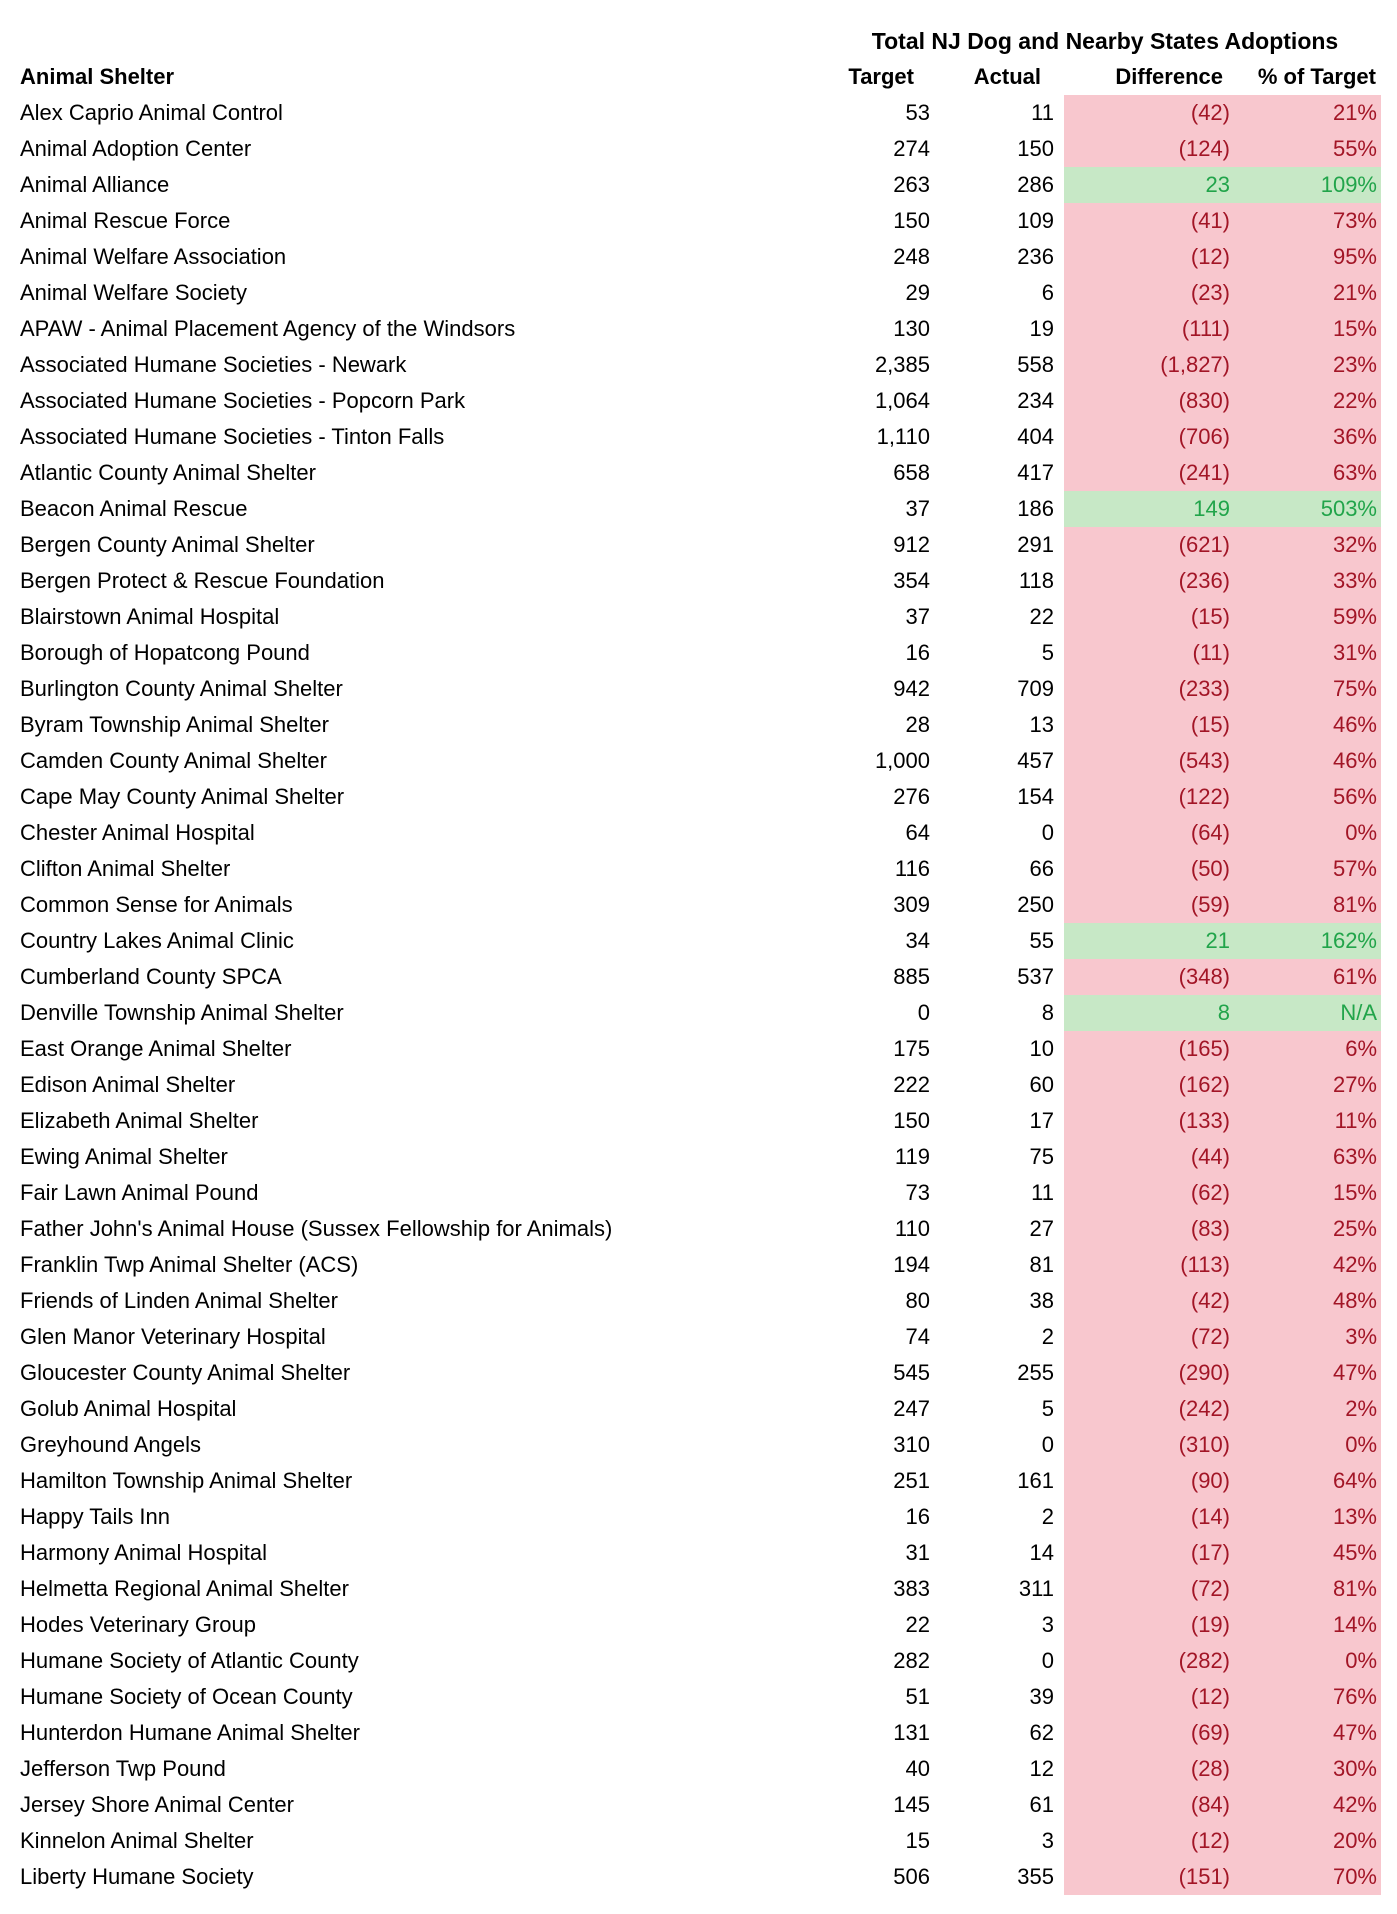 The width and height of the screenshot is (1397, 1914). Describe the element at coordinates (157, 940) in the screenshot. I see `shelter-name-cell: Country Lakes Animal Clinic` at that location.